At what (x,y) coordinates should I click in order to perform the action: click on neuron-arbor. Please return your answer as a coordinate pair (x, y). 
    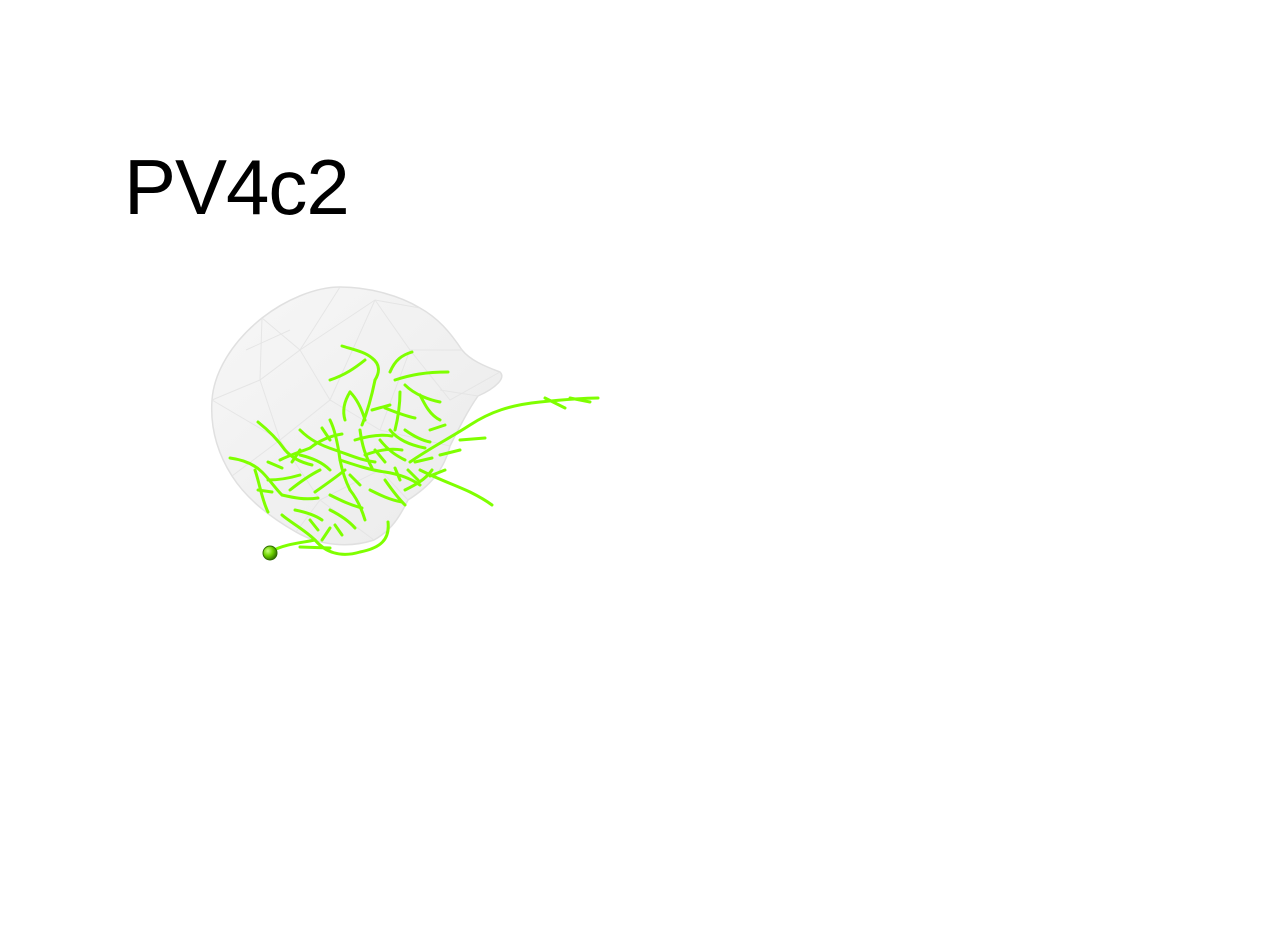
    Looking at the image, I should click on (414, 450).